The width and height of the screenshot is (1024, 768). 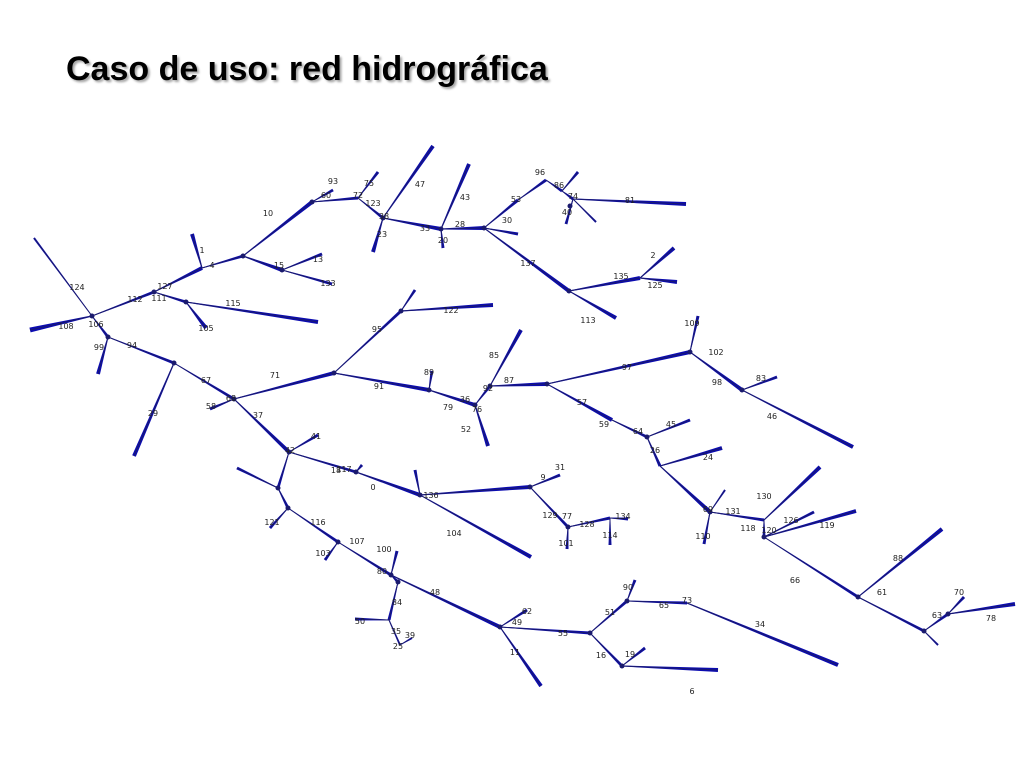 What do you see at coordinates (360, 621) in the screenshot?
I see `node-label-50: 50` at bounding box center [360, 621].